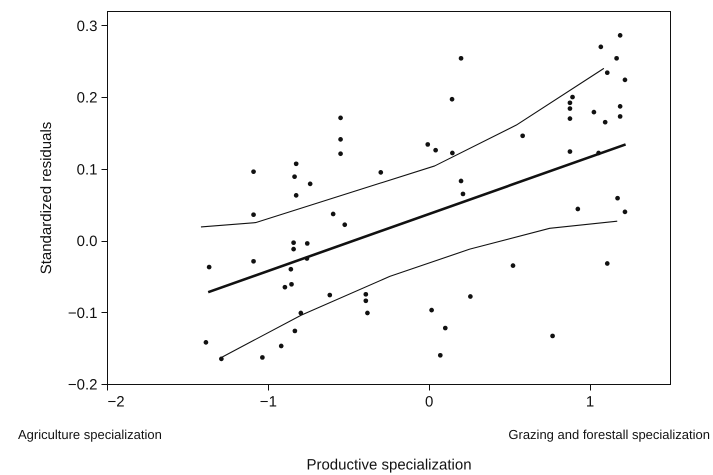 This screenshot has width=713, height=475. What do you see at coordinates (83, 313) in the screenshot?
I see `y-tick-label: −0.1` at bounding box center [83, 313].